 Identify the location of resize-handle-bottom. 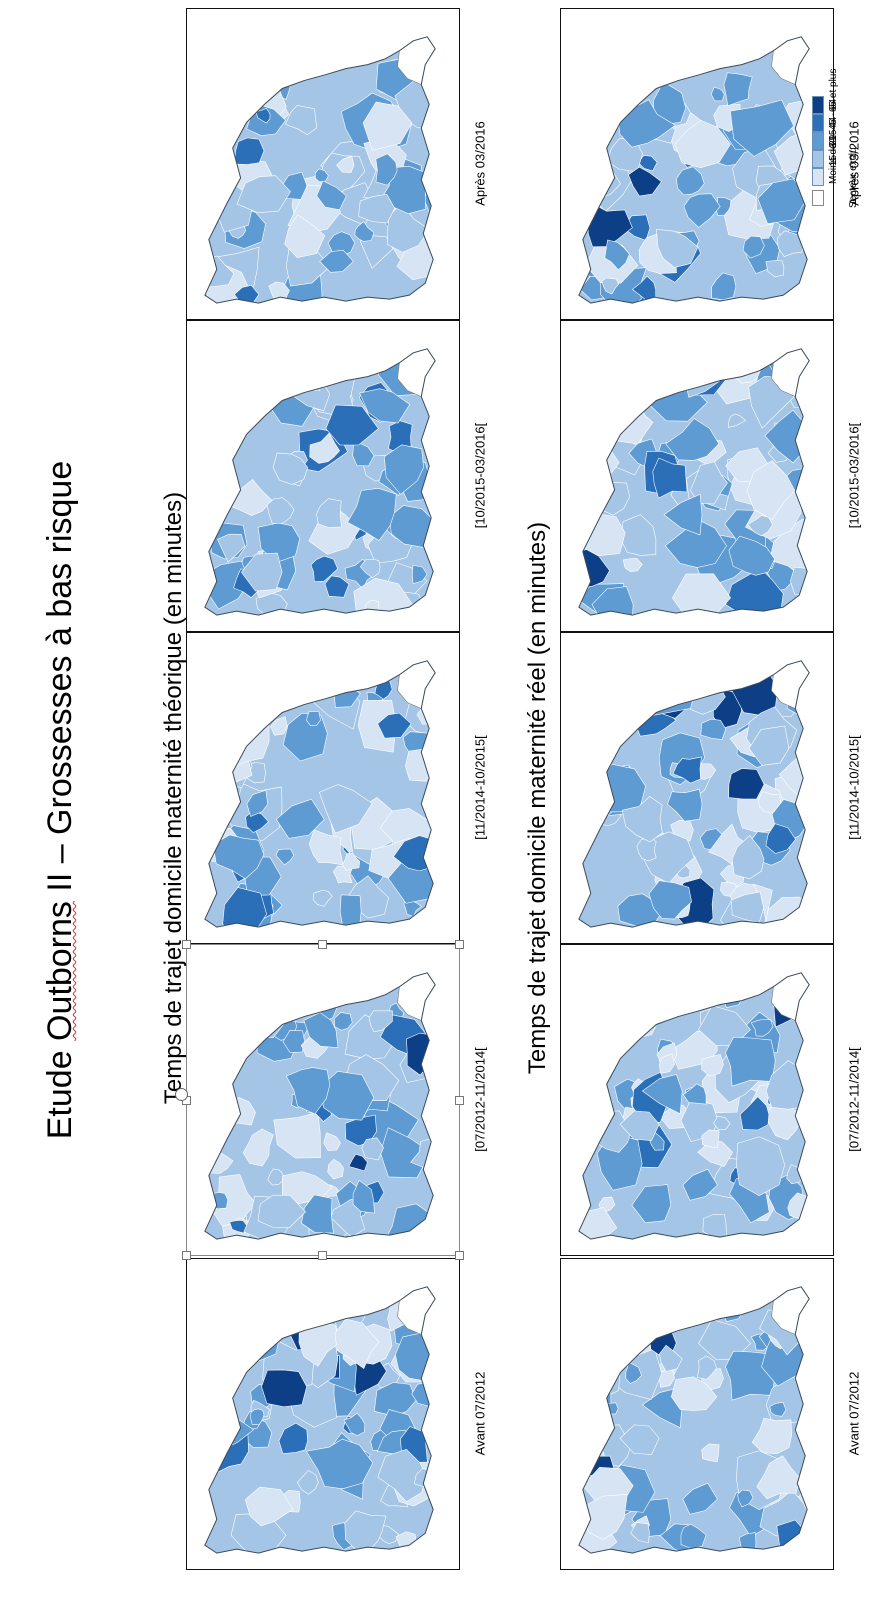
(322, 1255).